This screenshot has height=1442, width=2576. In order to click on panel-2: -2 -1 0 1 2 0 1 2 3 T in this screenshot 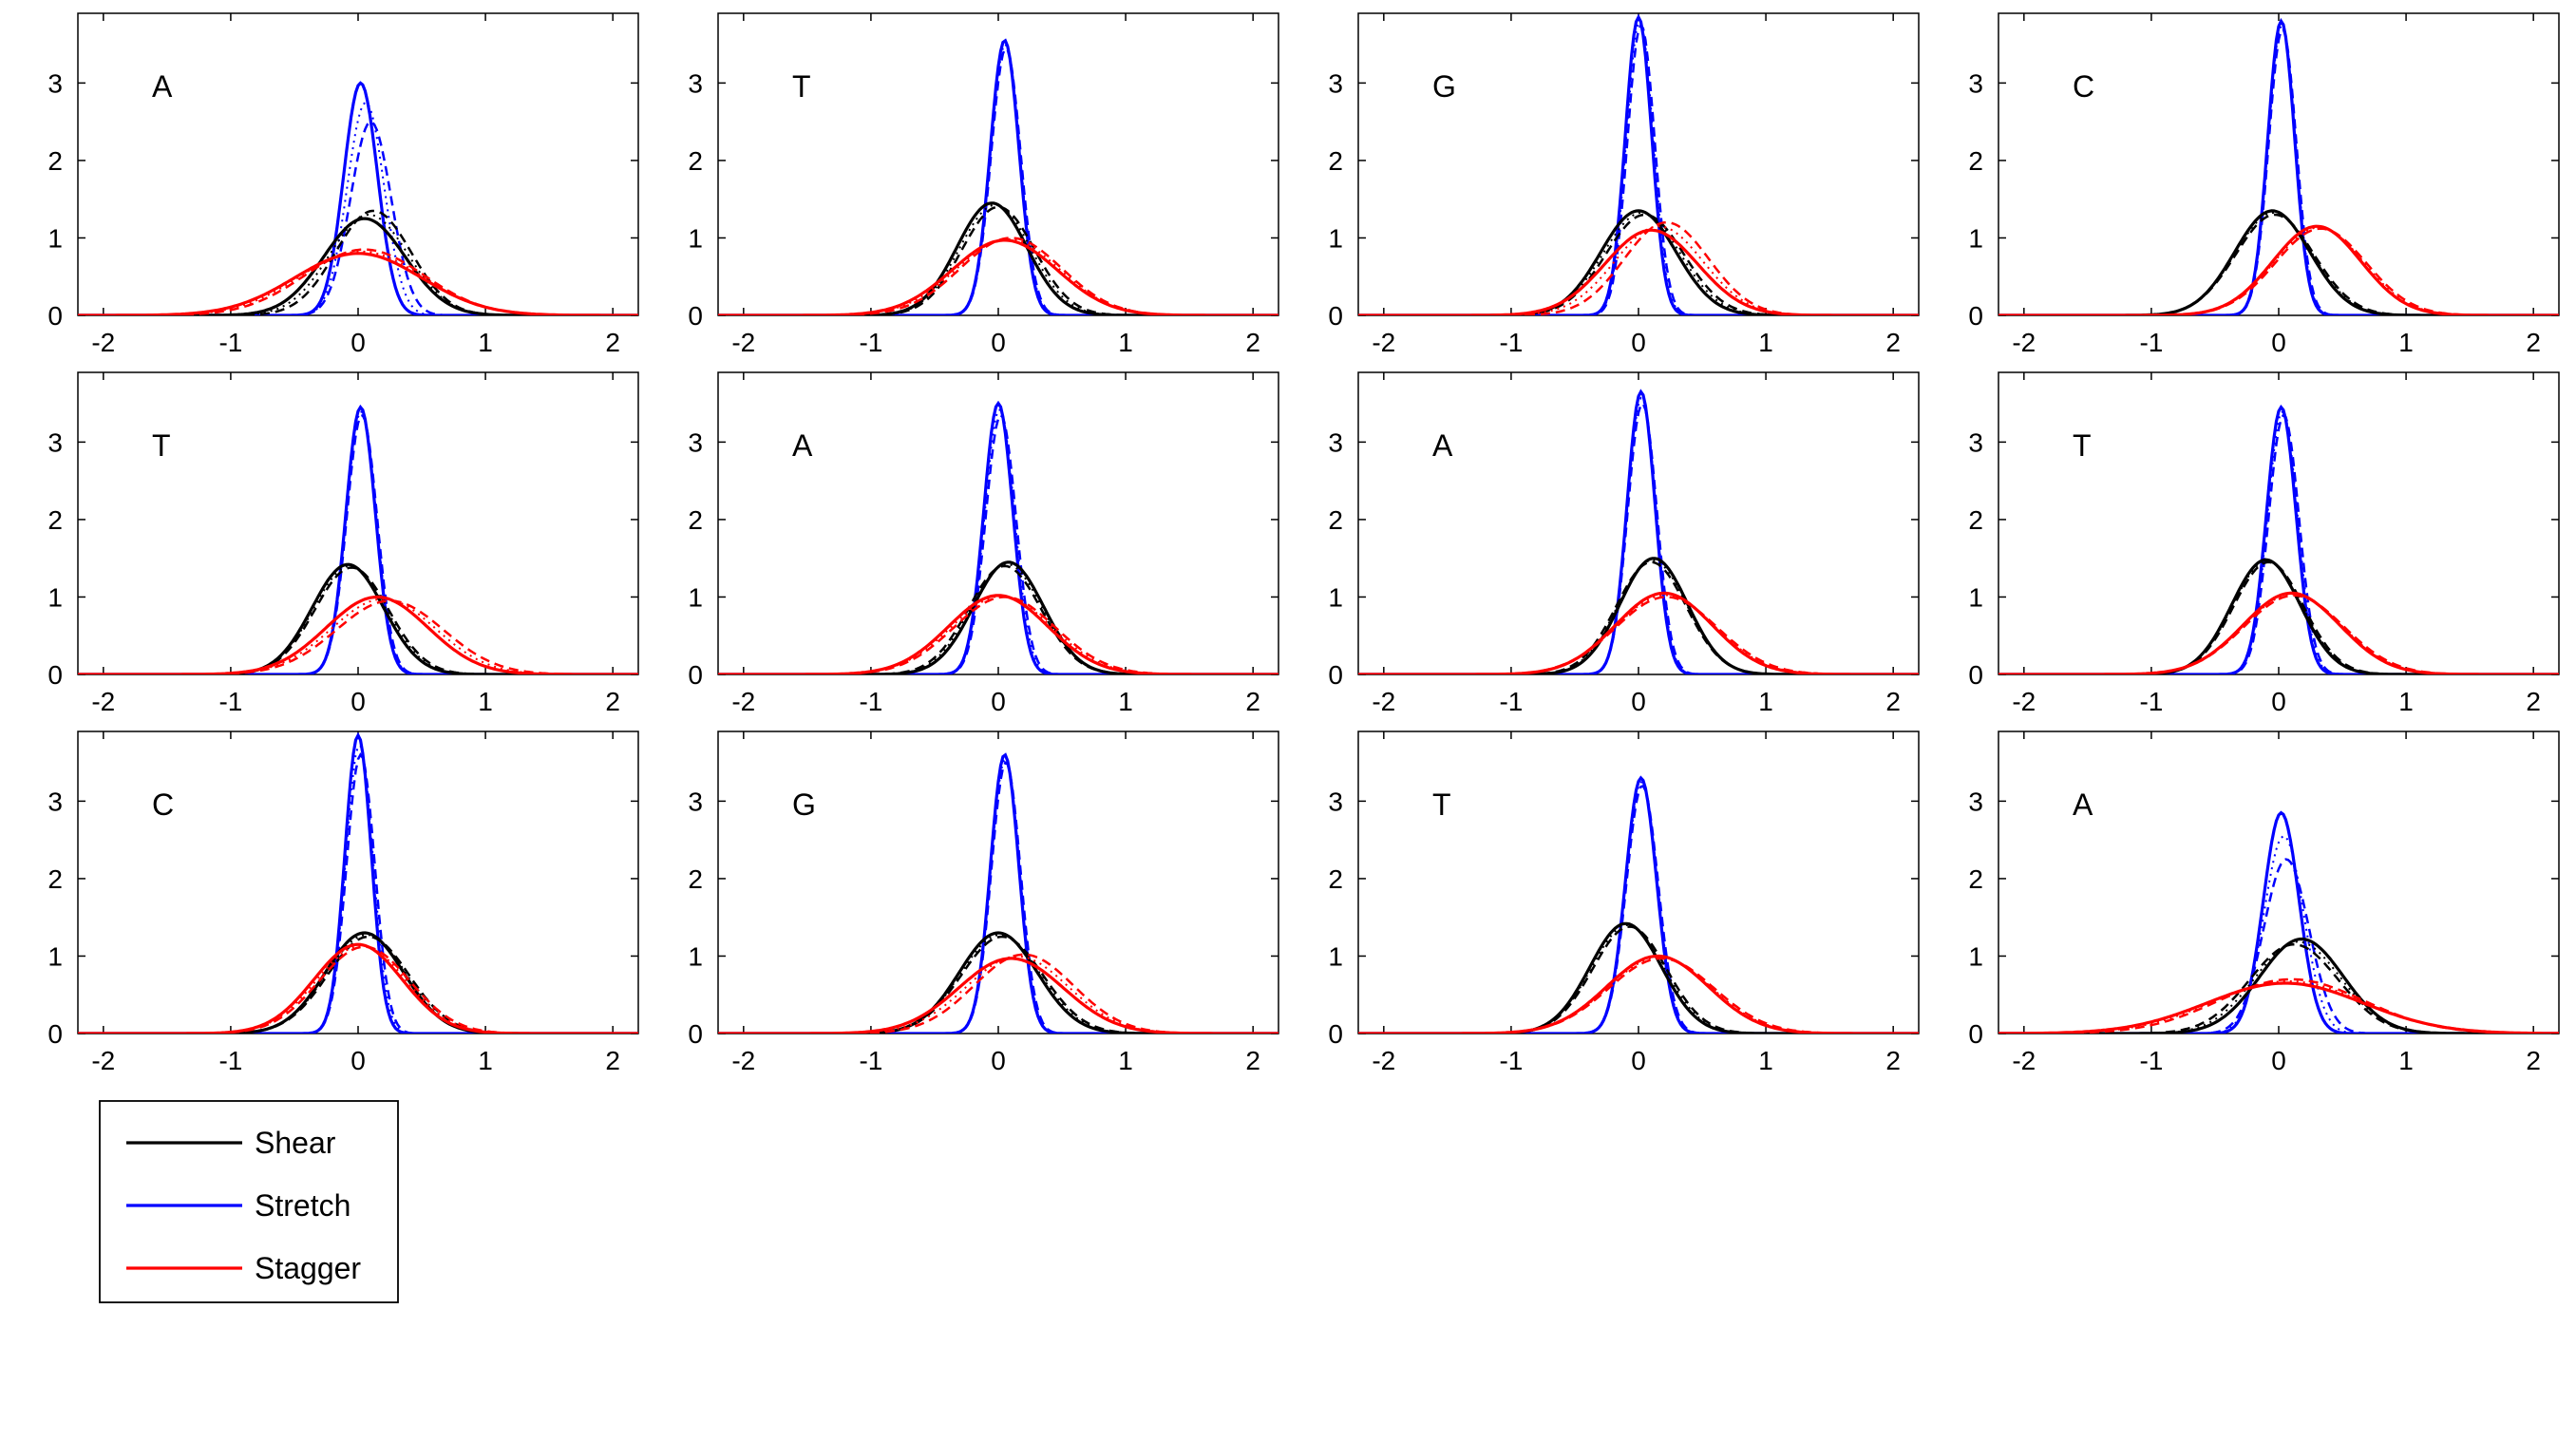, I will do `click(983, 184)`.